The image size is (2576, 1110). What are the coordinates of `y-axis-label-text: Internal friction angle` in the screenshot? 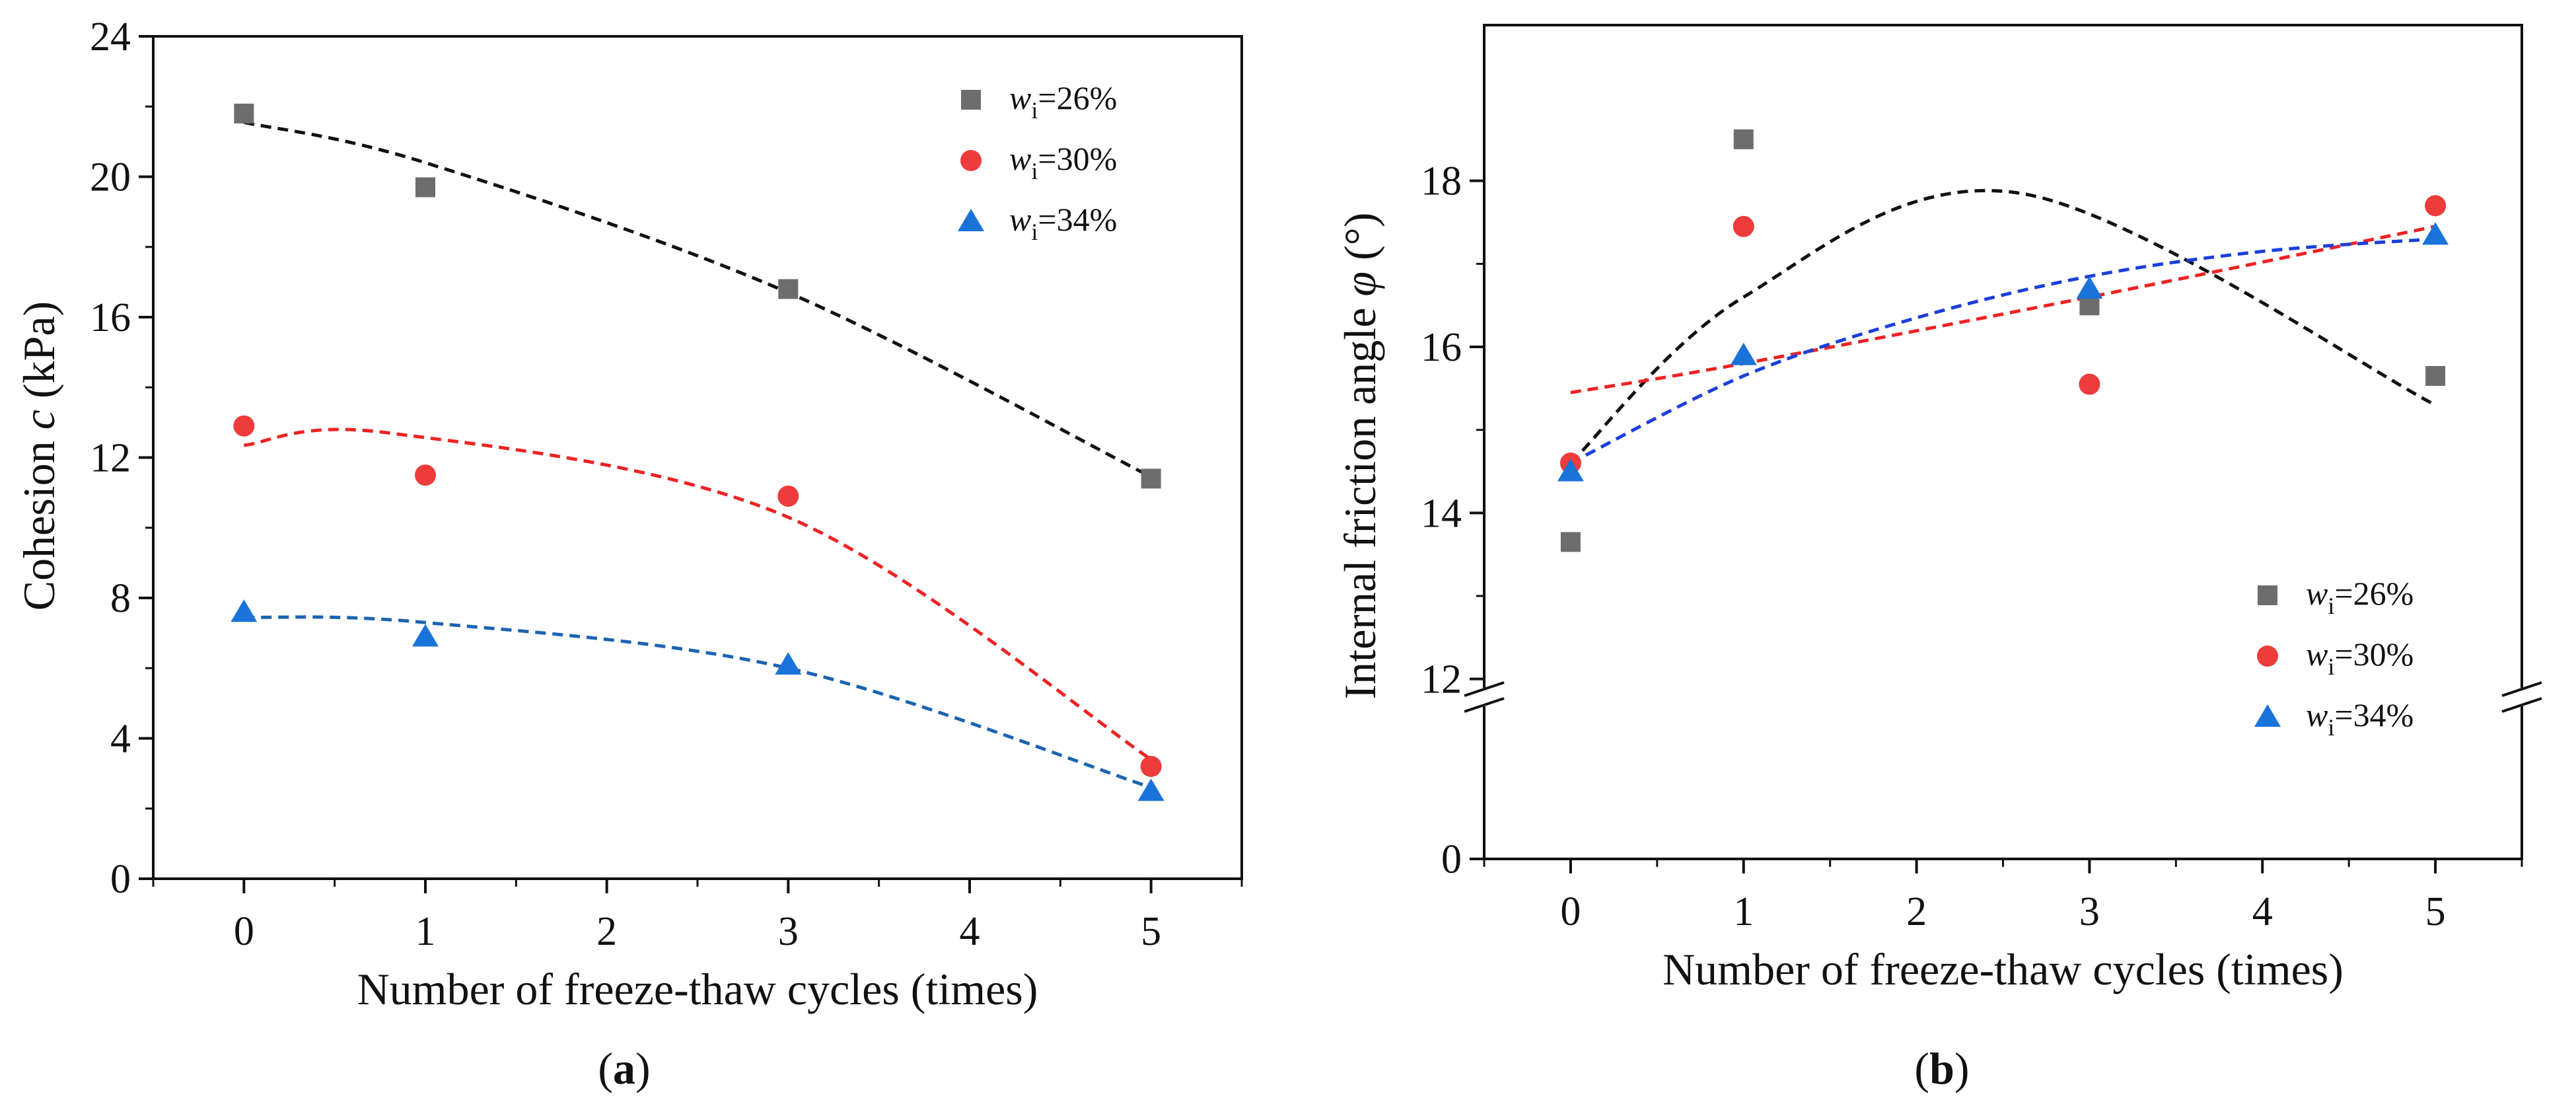 It's located at (1360, 499).